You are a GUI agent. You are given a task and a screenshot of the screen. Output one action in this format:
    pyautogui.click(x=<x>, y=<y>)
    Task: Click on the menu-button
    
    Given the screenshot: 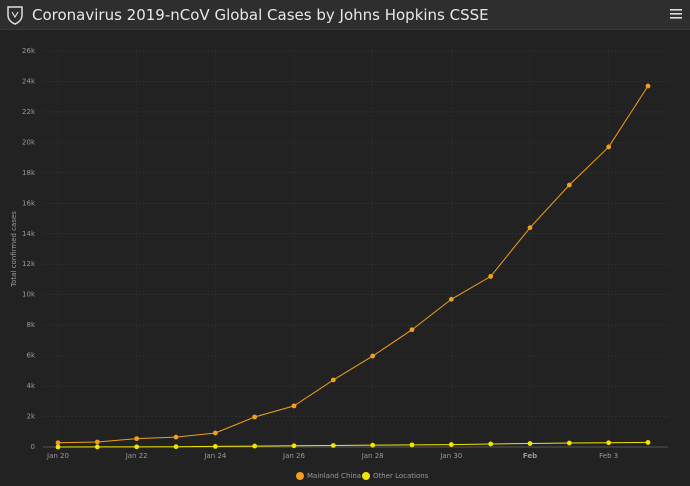 What is the action you would take?
    pyautogui.click(x=676, y=14)
    